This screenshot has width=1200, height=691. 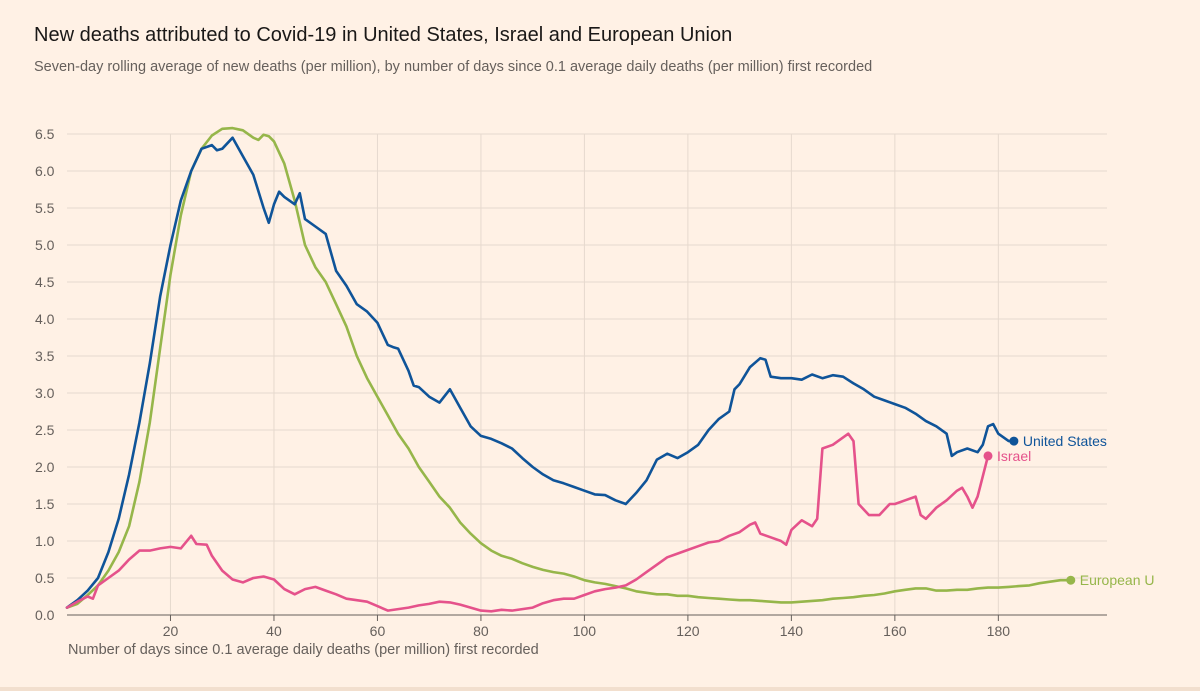 I want to click on y-tick-label: 4.0, so click(x=45, y=319).